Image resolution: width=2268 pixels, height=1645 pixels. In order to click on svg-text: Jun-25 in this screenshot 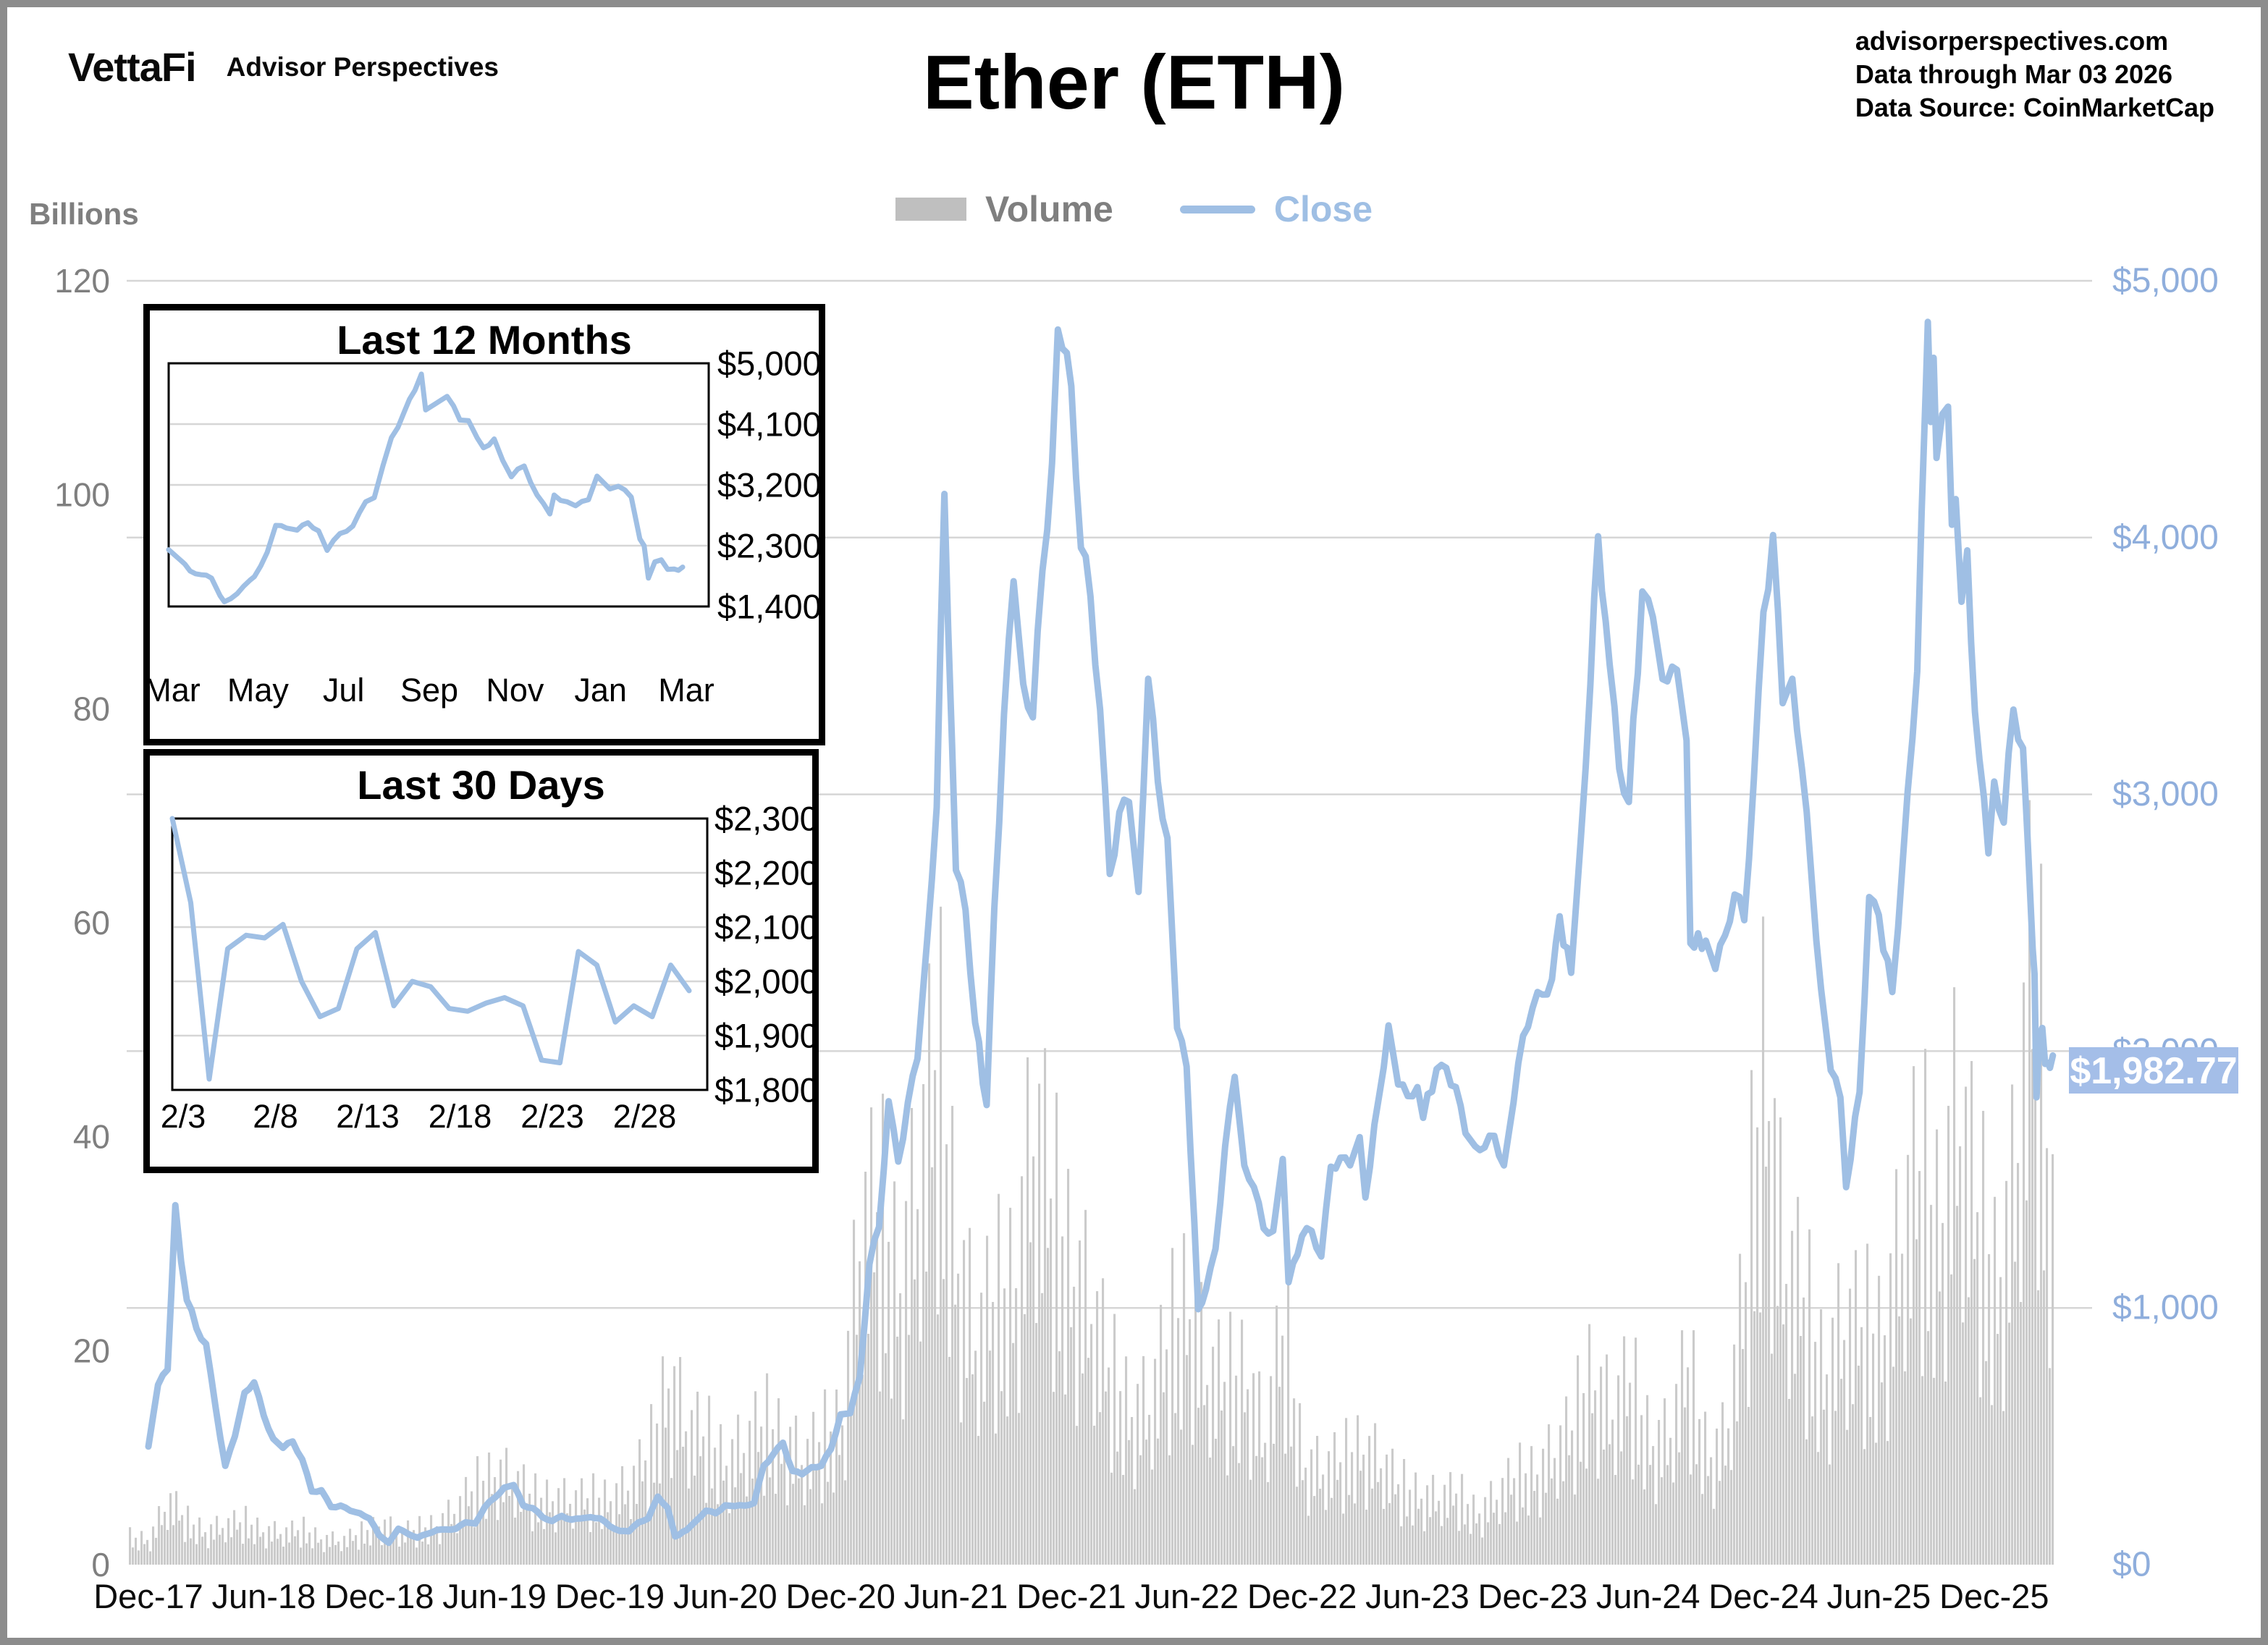, I will do `click(1879, 1596)`.